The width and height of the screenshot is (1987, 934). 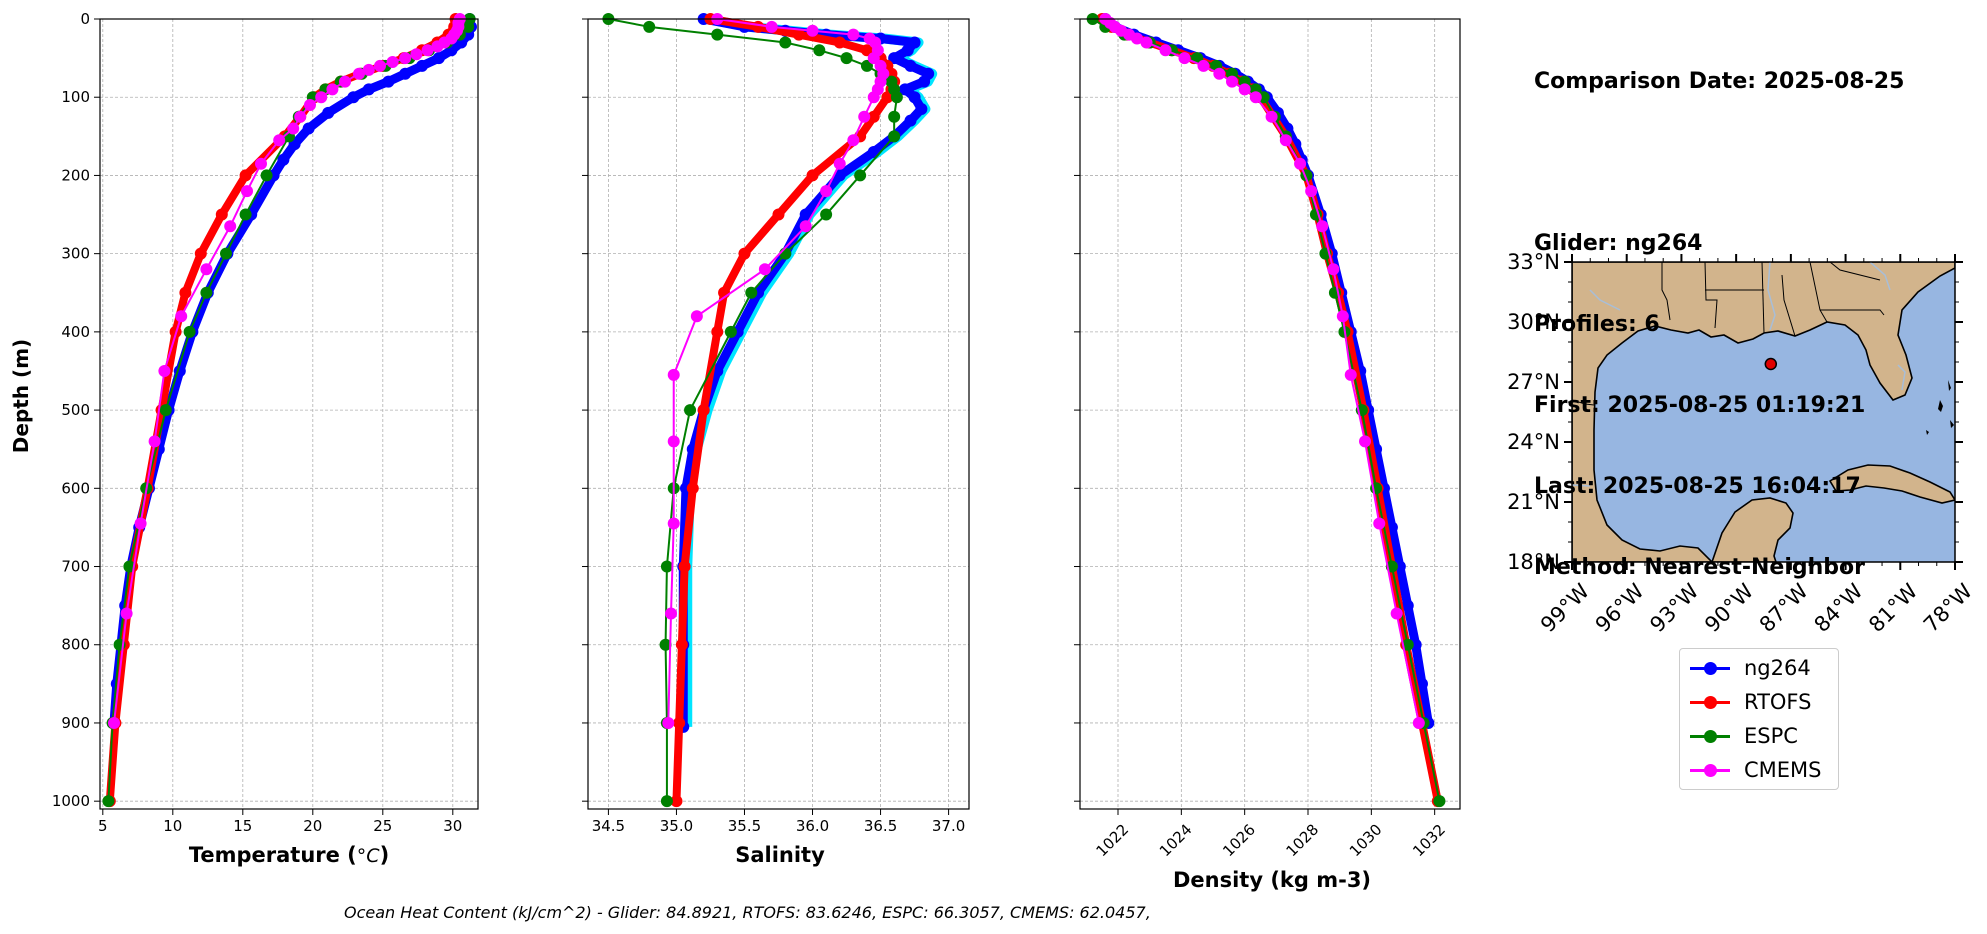 I want to click on y-tick-label: 1000, so click(x=71, y=801).